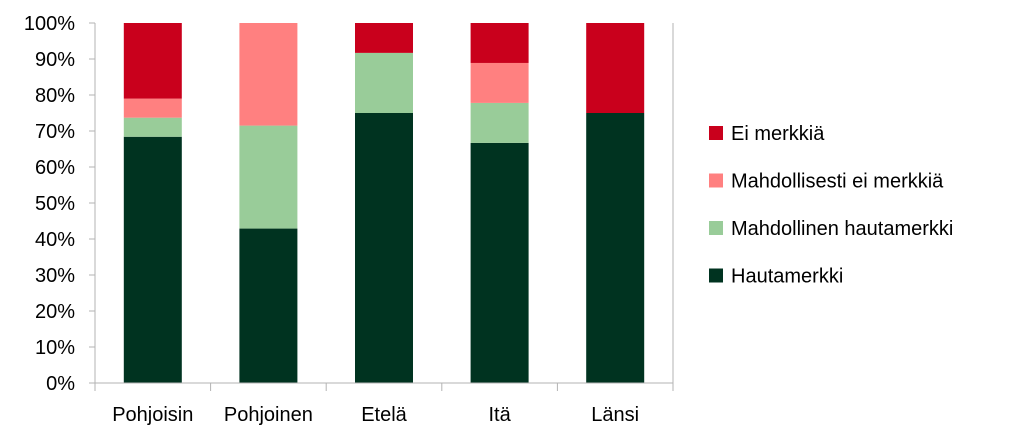 This screenshot has width=1029, height=434. What do you see at coordinates (842, 229) in the screenshot?
I see `legend-label: Mahdollinen hautamerkki` at bounding box center [842, 229].